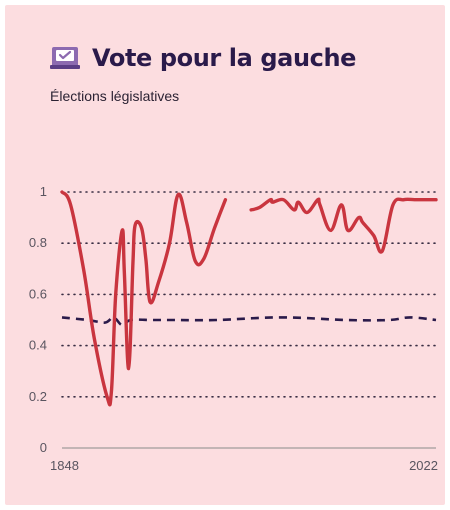 This screenshot has height=510, width=450. Describe the element at coordinates (38, 345) in the screenshot. I see `y-tick-label-2: 0.4` at that location.